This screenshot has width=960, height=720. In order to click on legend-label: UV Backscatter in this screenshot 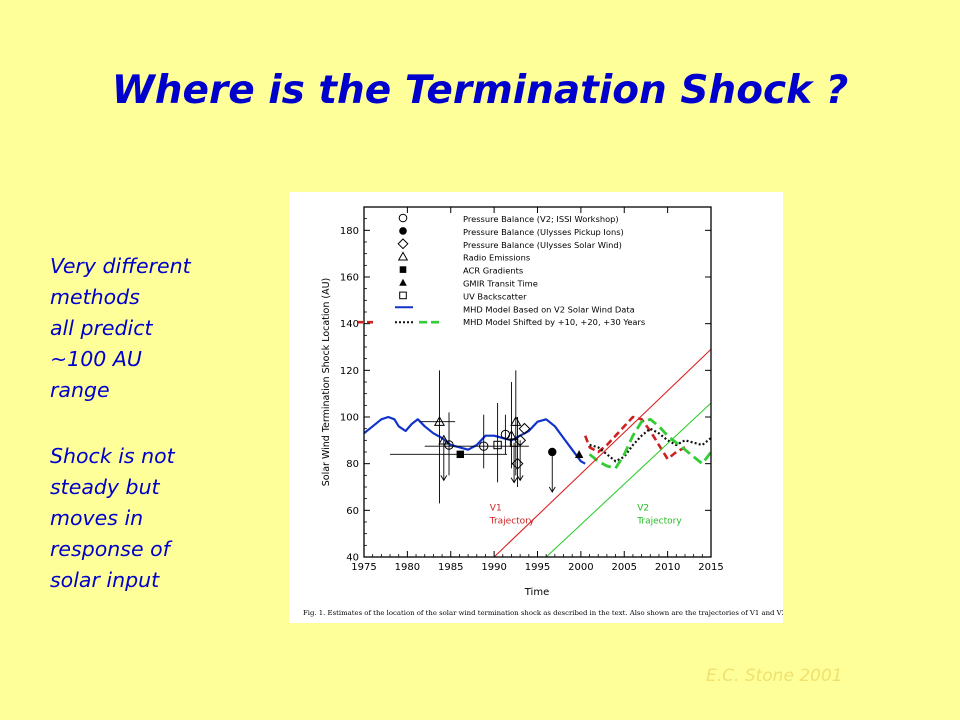, I will do `click(495, 296)`.